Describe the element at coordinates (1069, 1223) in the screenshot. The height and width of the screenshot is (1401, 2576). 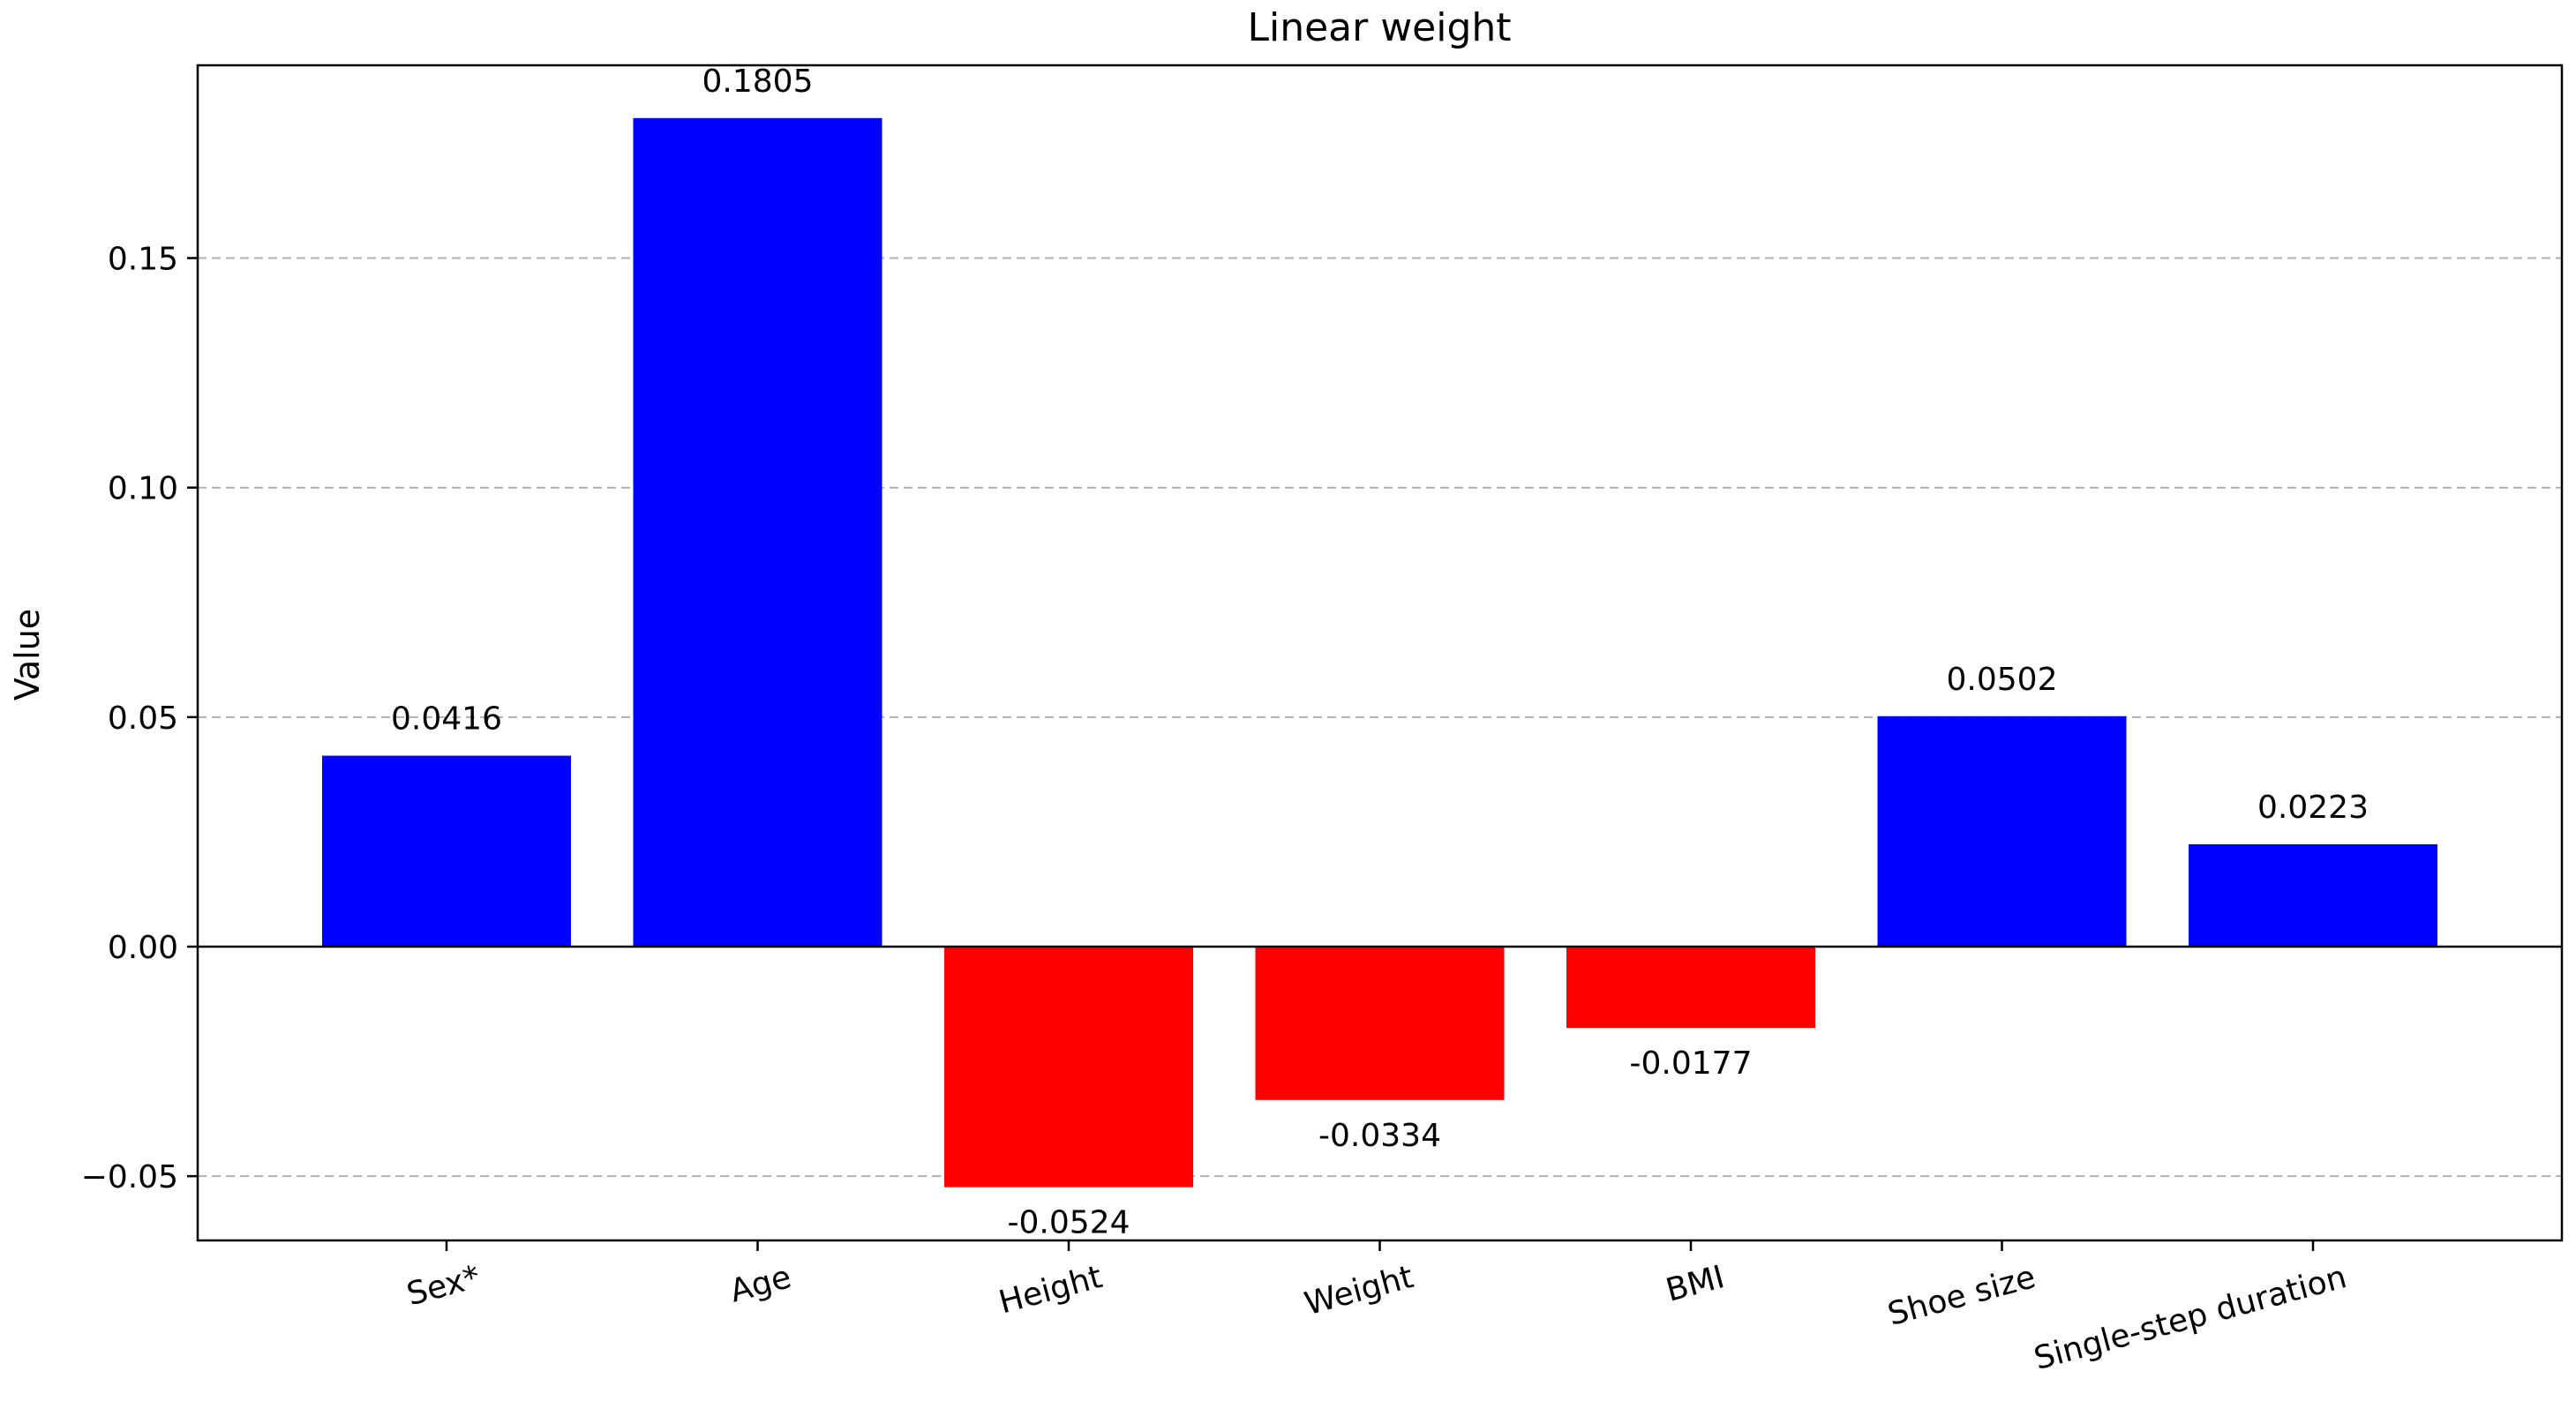
I see `bar-value-label: -0.0524` at that location.